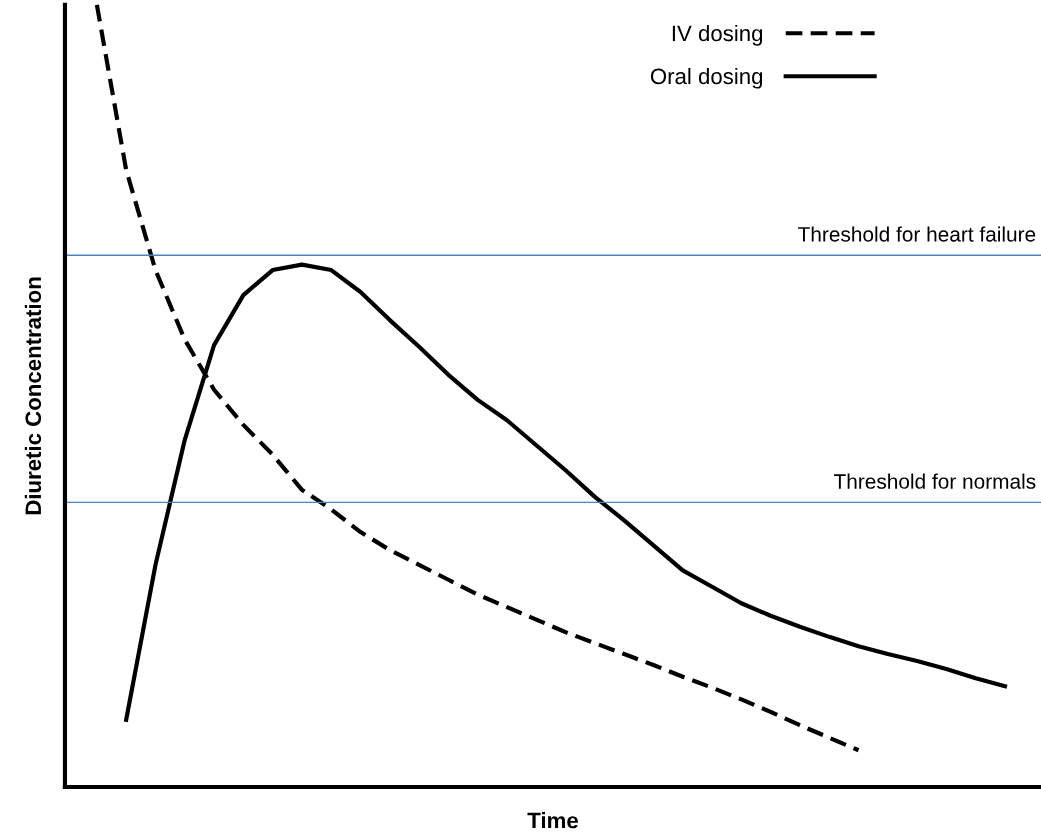  Describe the element at coordinates (934, 481) in the screenshot. I see `ref-line-label: Threshold for normals` at that location.